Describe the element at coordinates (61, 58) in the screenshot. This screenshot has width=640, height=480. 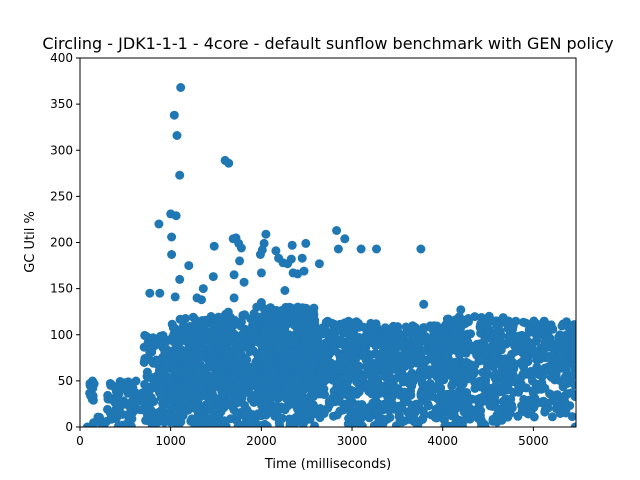
I see `y-tick-label: 400` at that location.